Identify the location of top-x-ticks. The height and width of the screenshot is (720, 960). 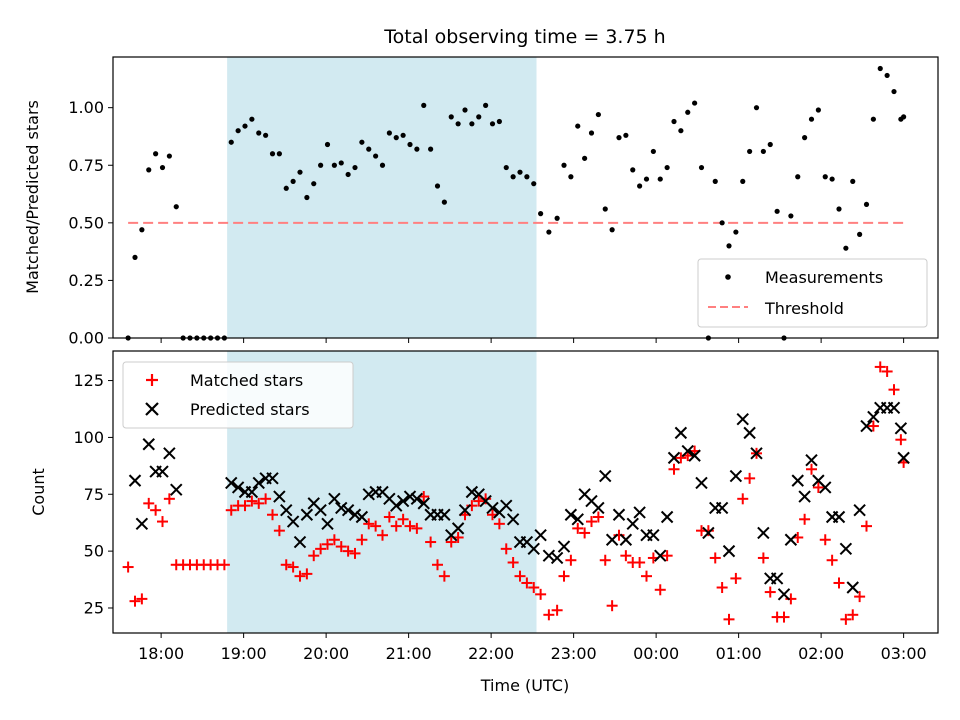
(532, 340).